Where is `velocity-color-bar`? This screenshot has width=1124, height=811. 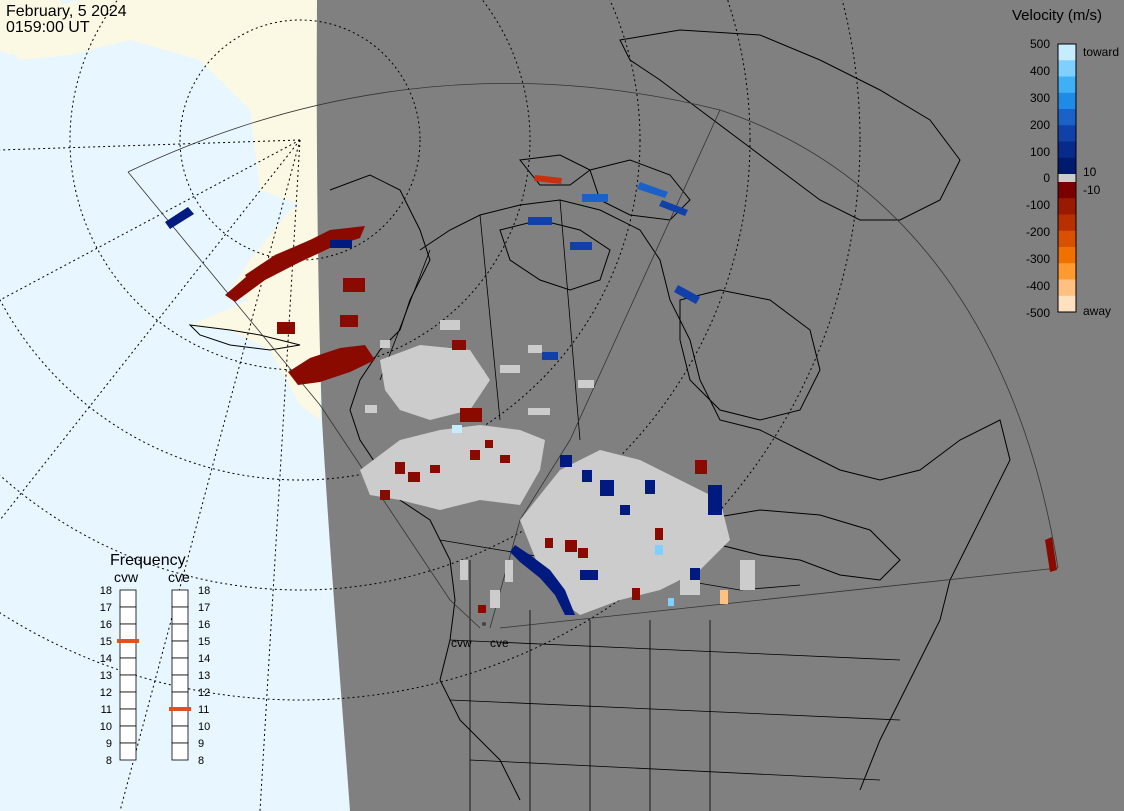 velocity-color-bar is located at coordinates (1067, 178).